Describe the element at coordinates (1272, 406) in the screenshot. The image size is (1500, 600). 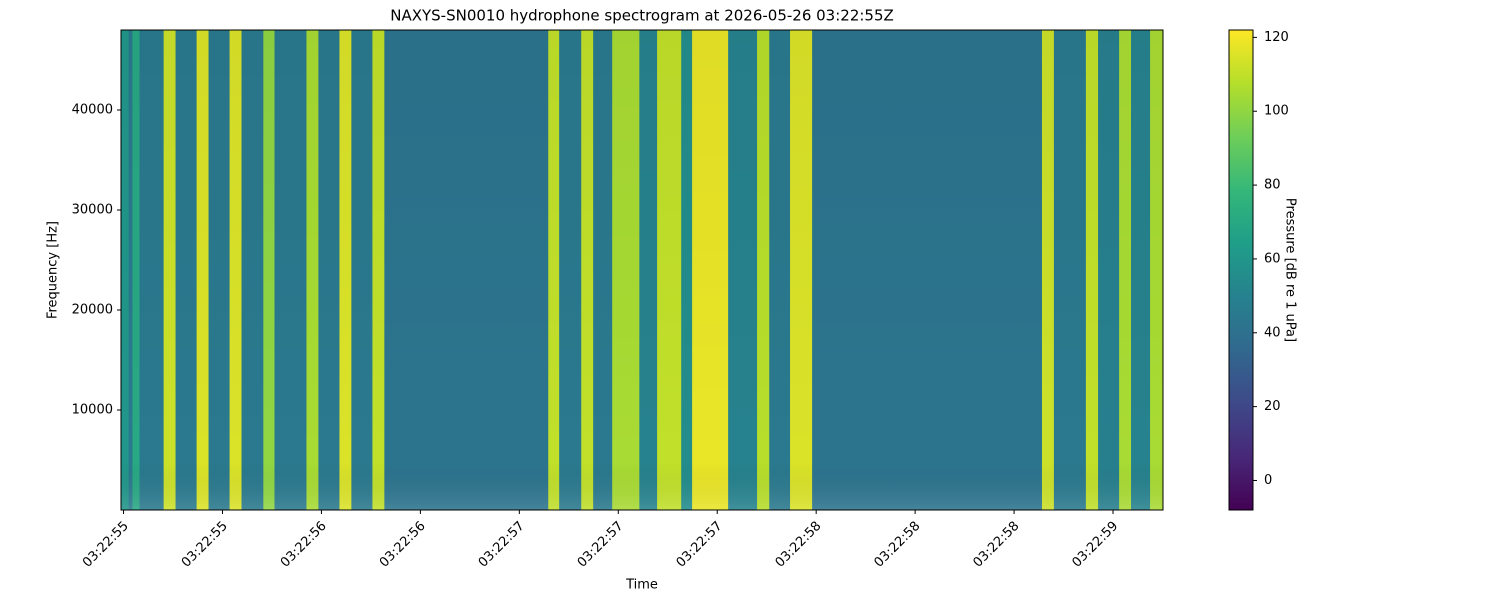
I see `colorbar-tick-label: 20` at that location.